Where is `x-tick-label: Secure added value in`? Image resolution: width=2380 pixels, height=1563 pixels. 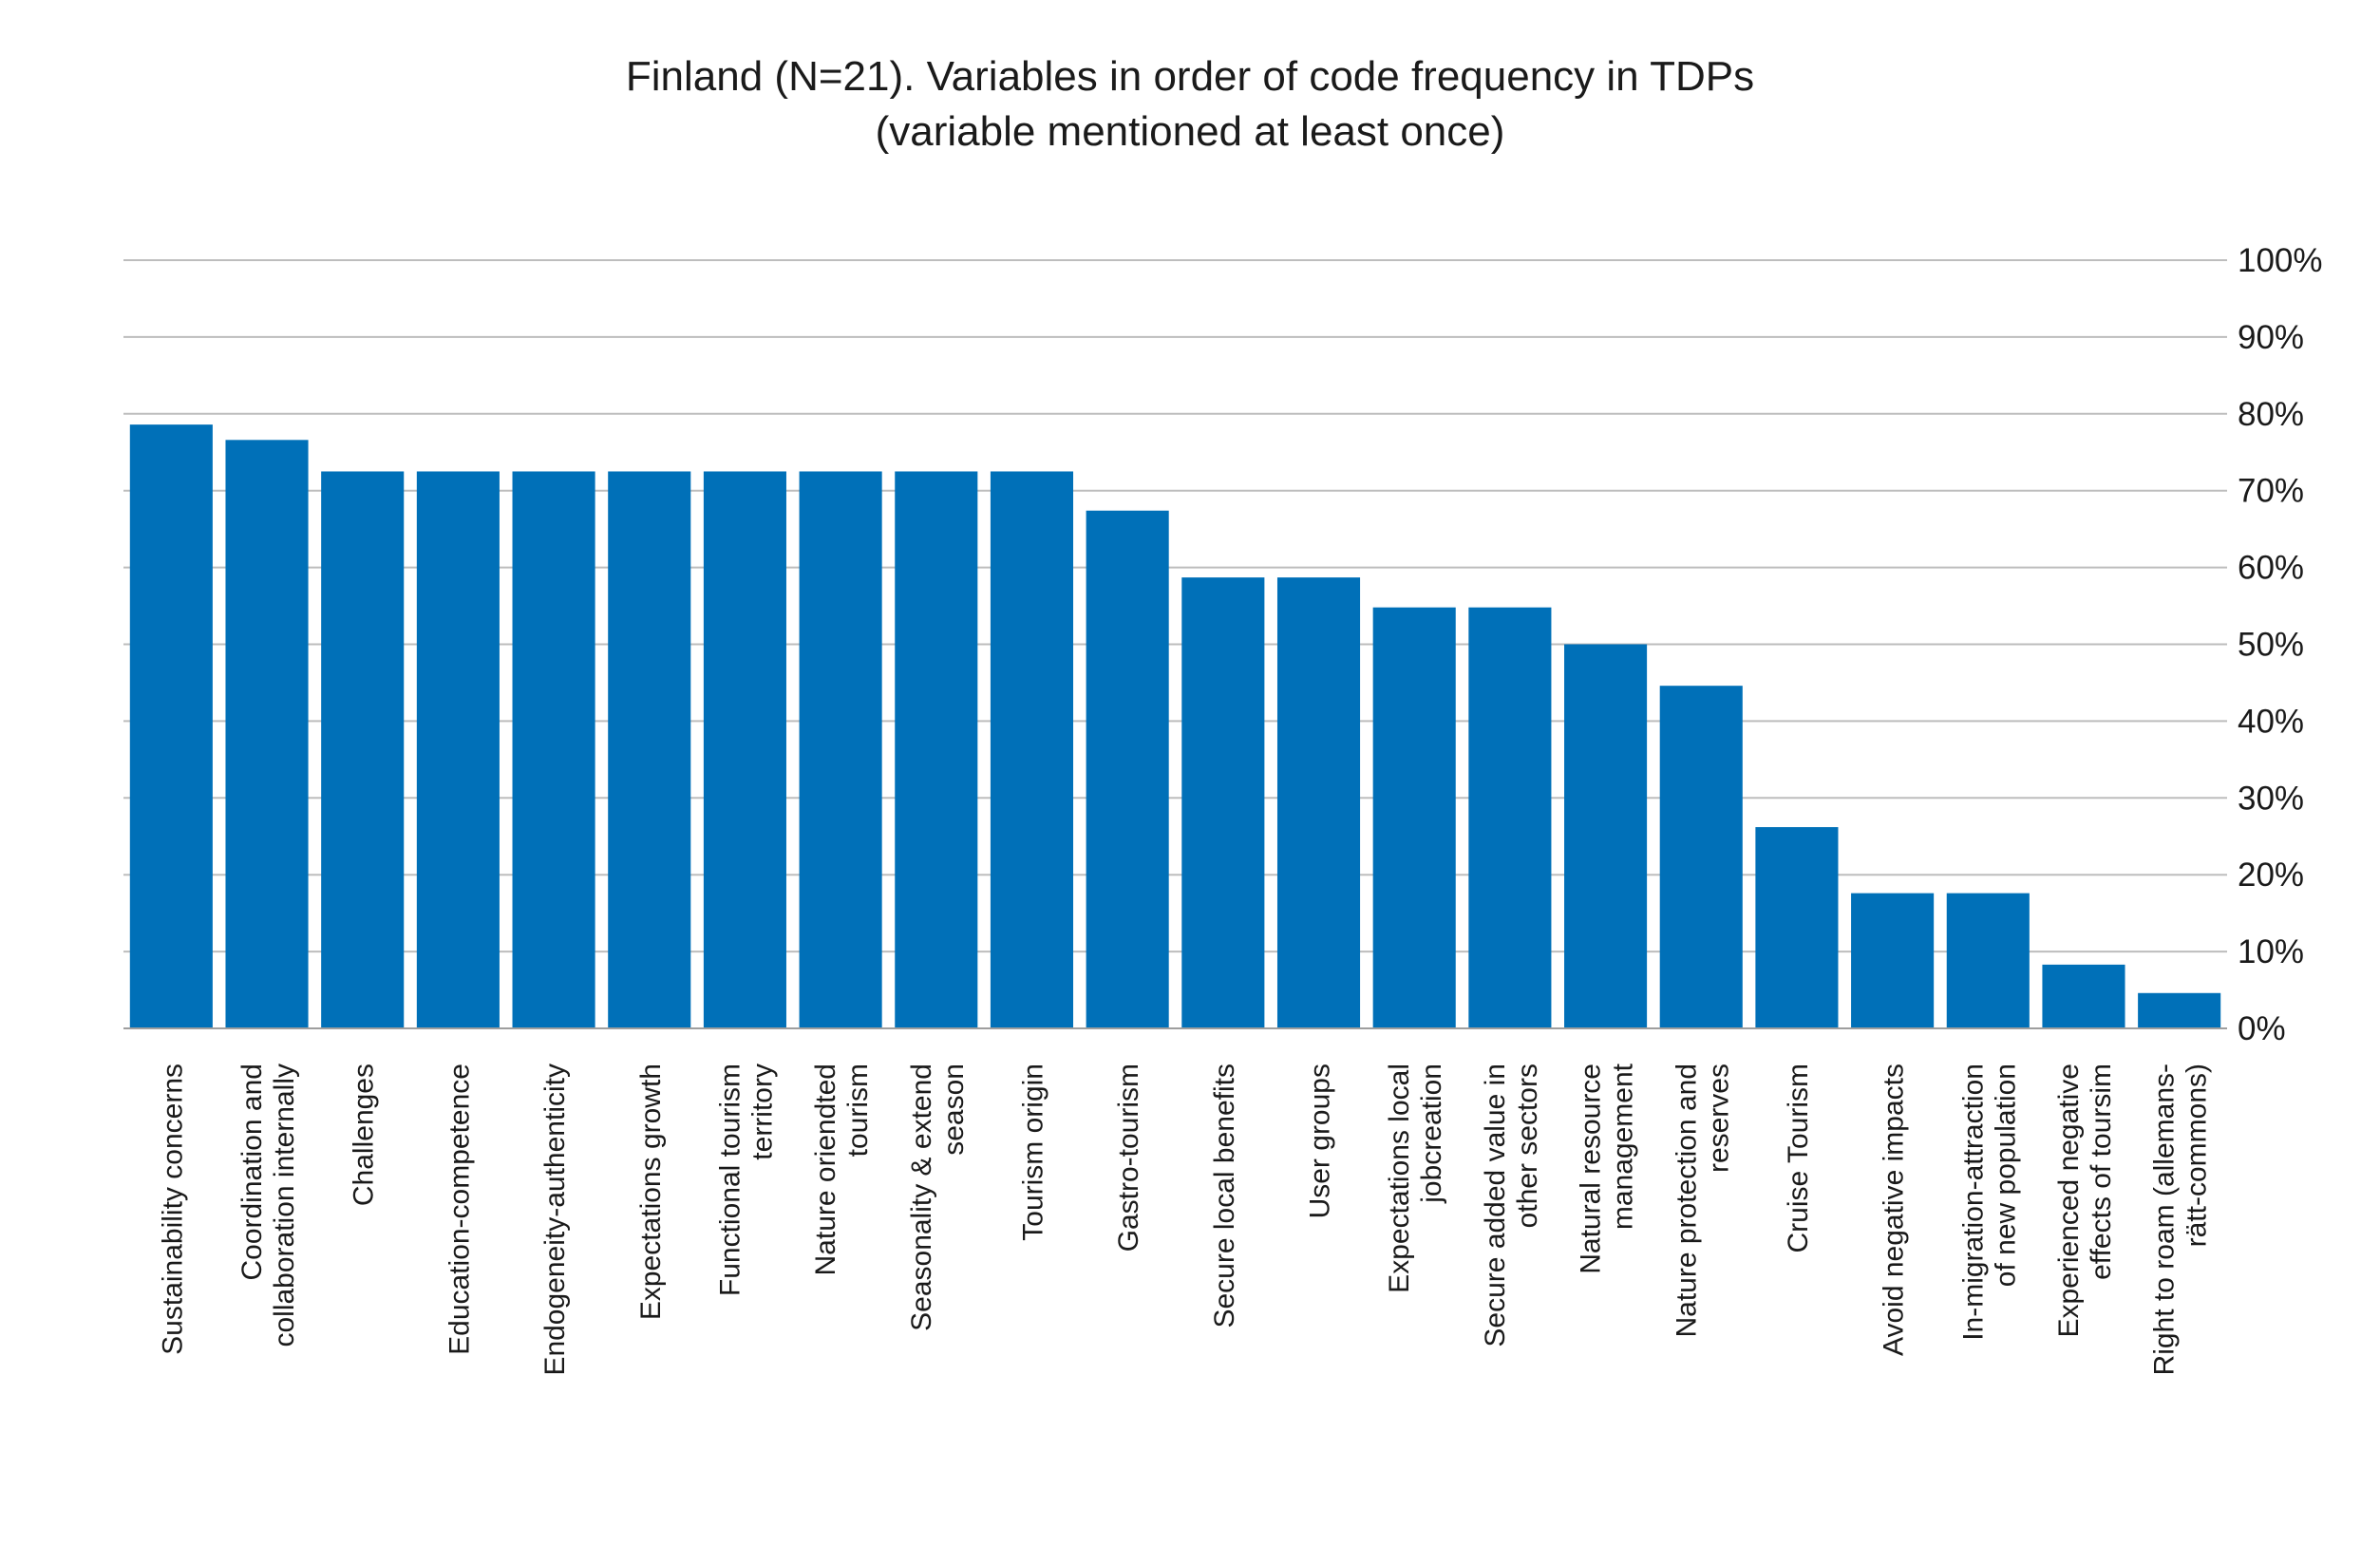
x-tick-label: Secure added value in is located at coordinates (1495, 1205).